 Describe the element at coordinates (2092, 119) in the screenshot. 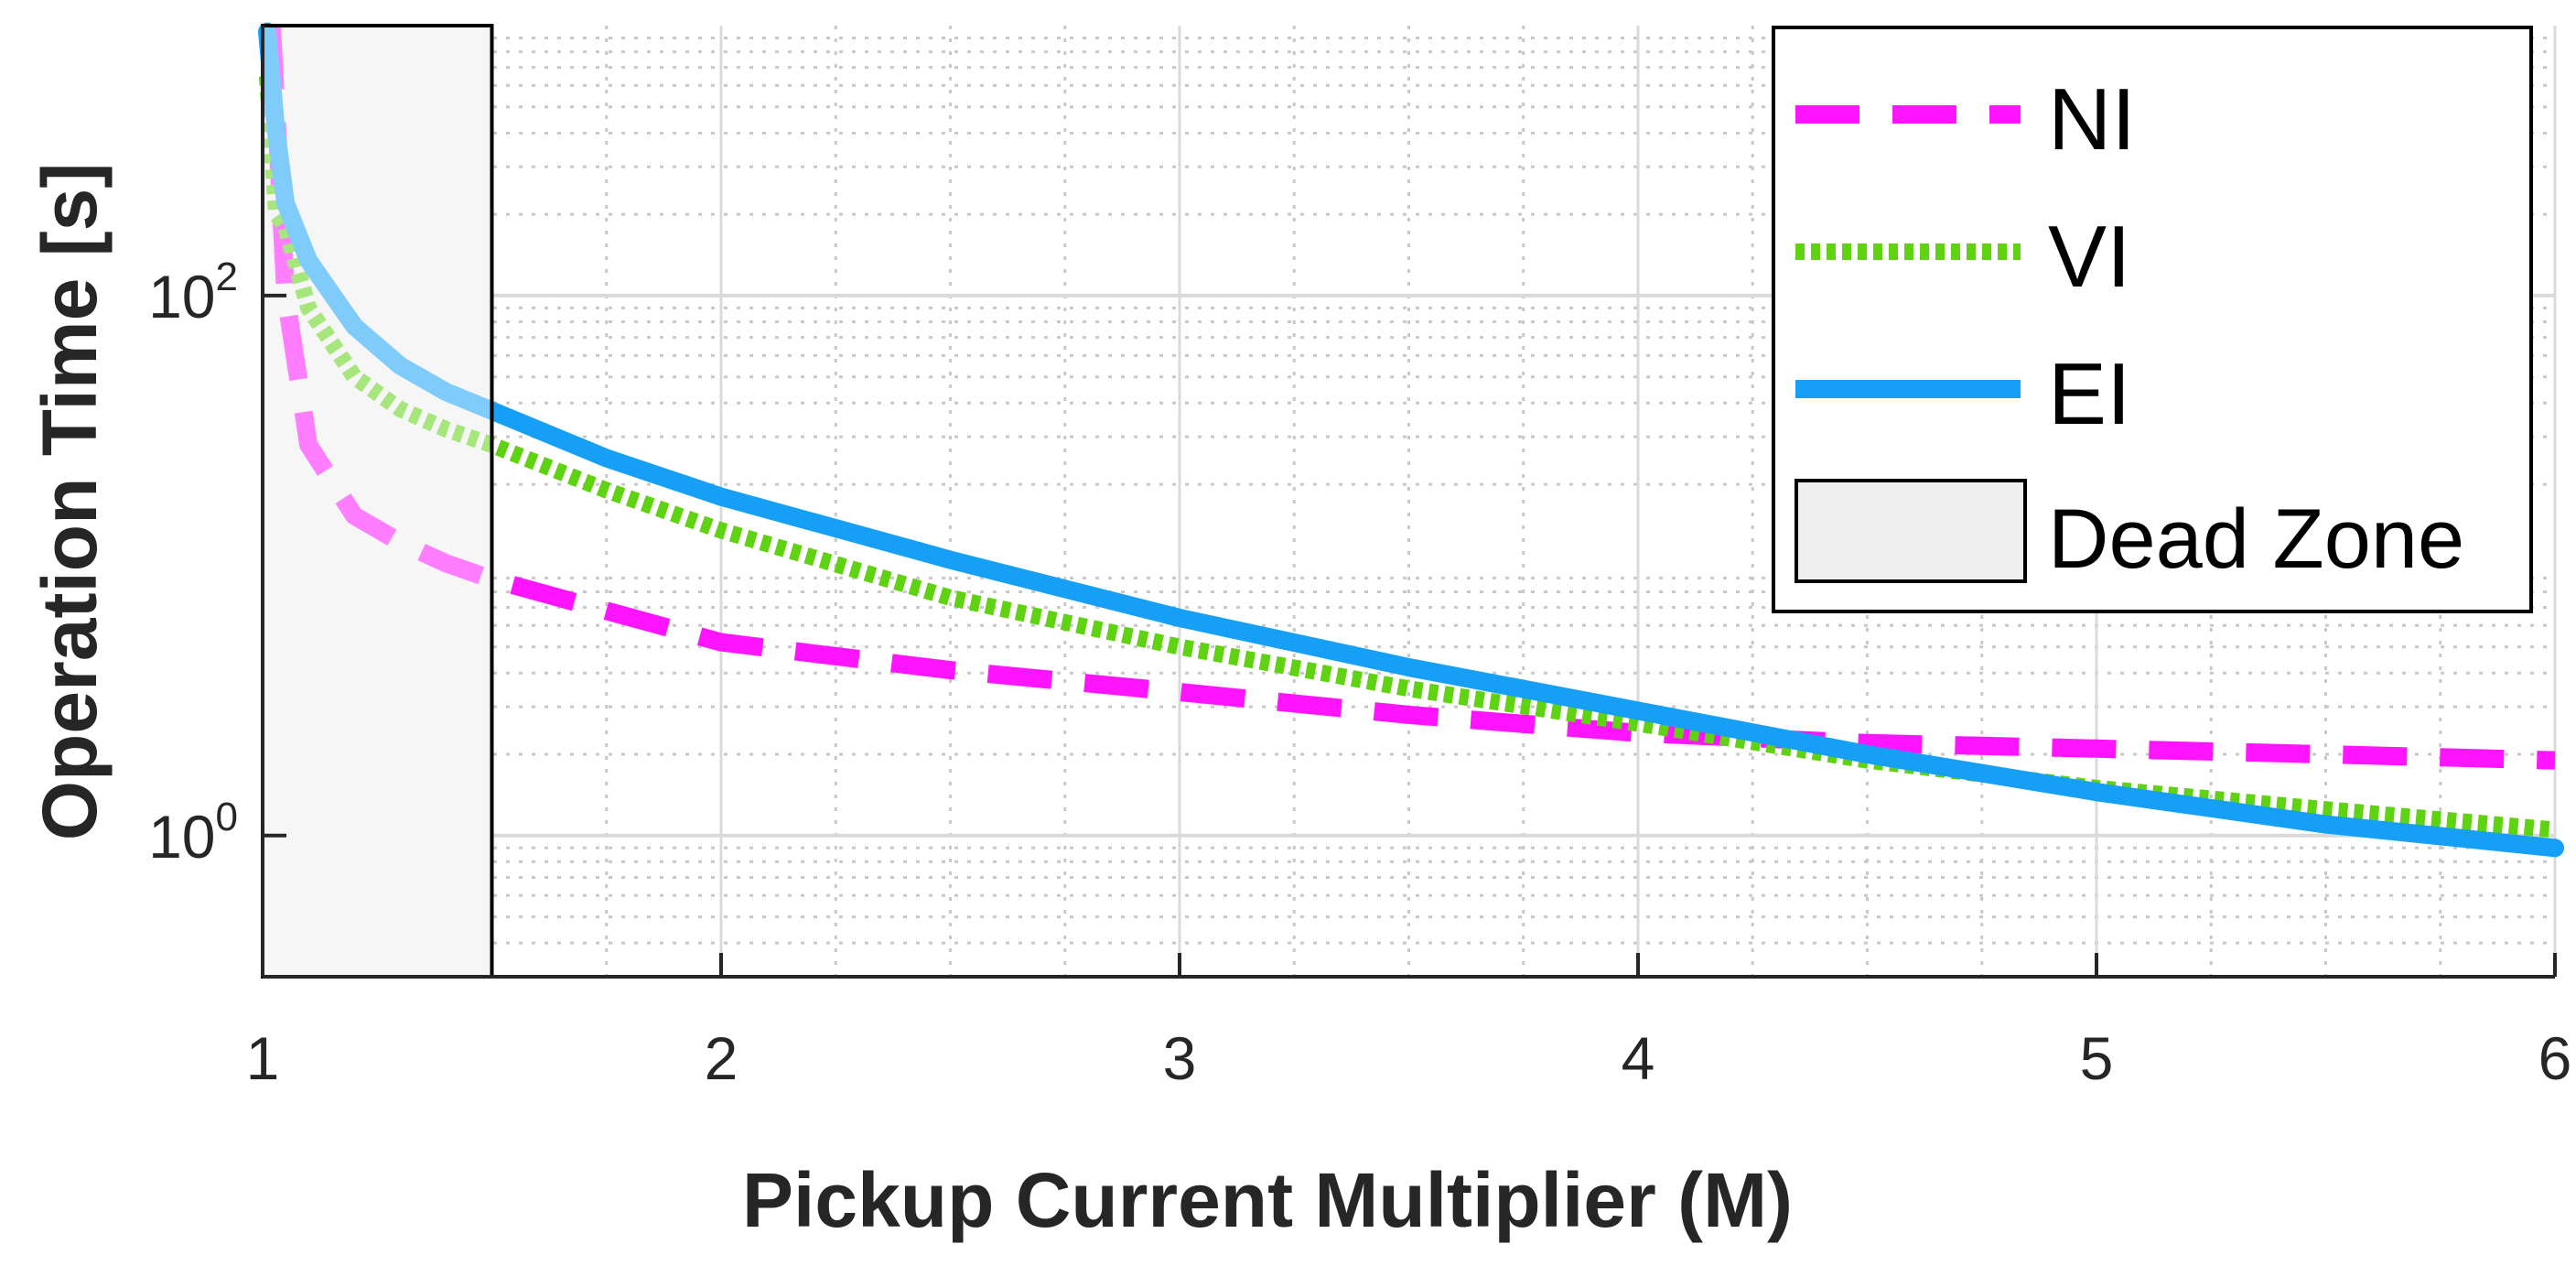

I see `legend-ni-label: NI` at that location.